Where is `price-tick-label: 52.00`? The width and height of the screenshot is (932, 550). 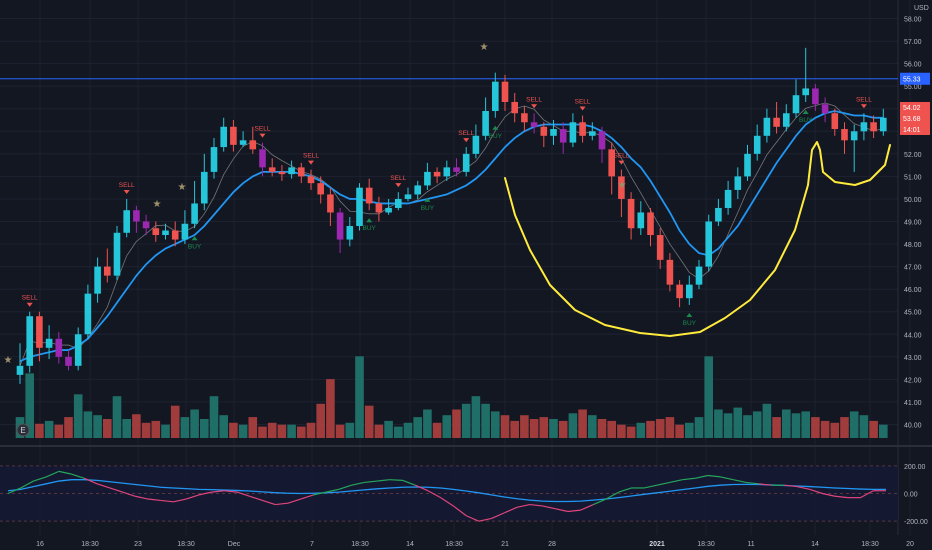
price-tick-label: 52.00 is located at coordinates (913, 155).